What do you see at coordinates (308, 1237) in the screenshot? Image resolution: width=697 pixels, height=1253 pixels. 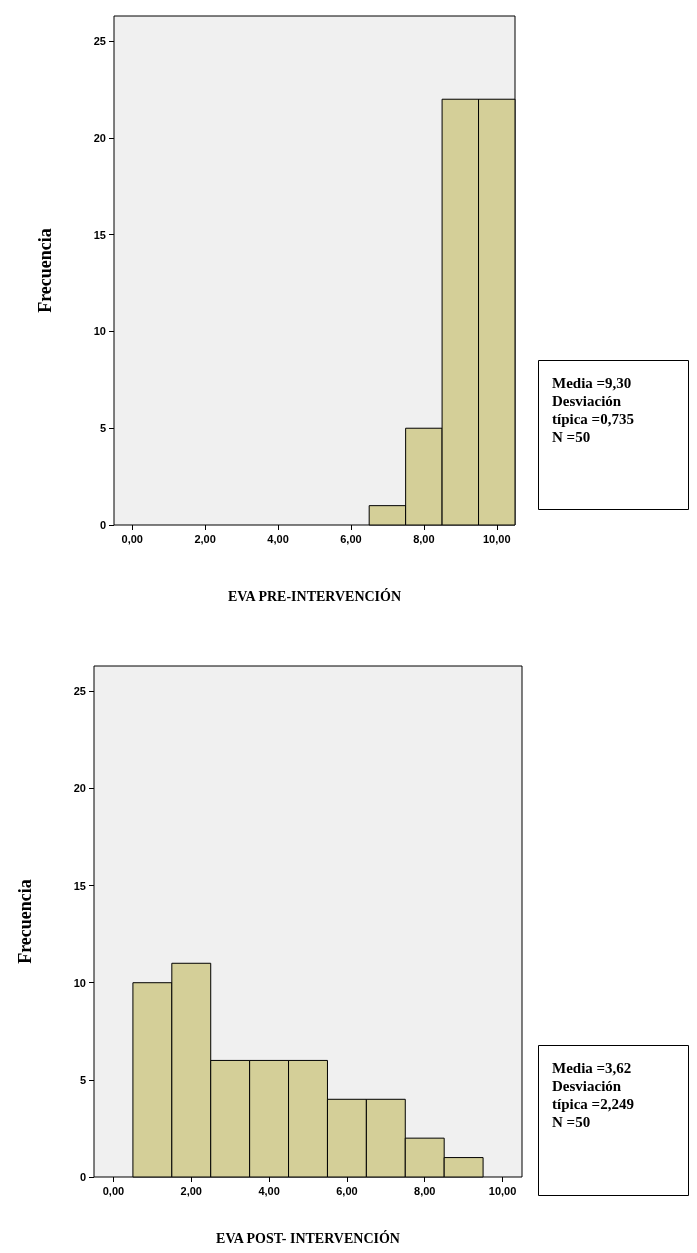 I see `x-axis-title: EVA POST- INTERVENCIÓN` at bounding box center [308, 1237].